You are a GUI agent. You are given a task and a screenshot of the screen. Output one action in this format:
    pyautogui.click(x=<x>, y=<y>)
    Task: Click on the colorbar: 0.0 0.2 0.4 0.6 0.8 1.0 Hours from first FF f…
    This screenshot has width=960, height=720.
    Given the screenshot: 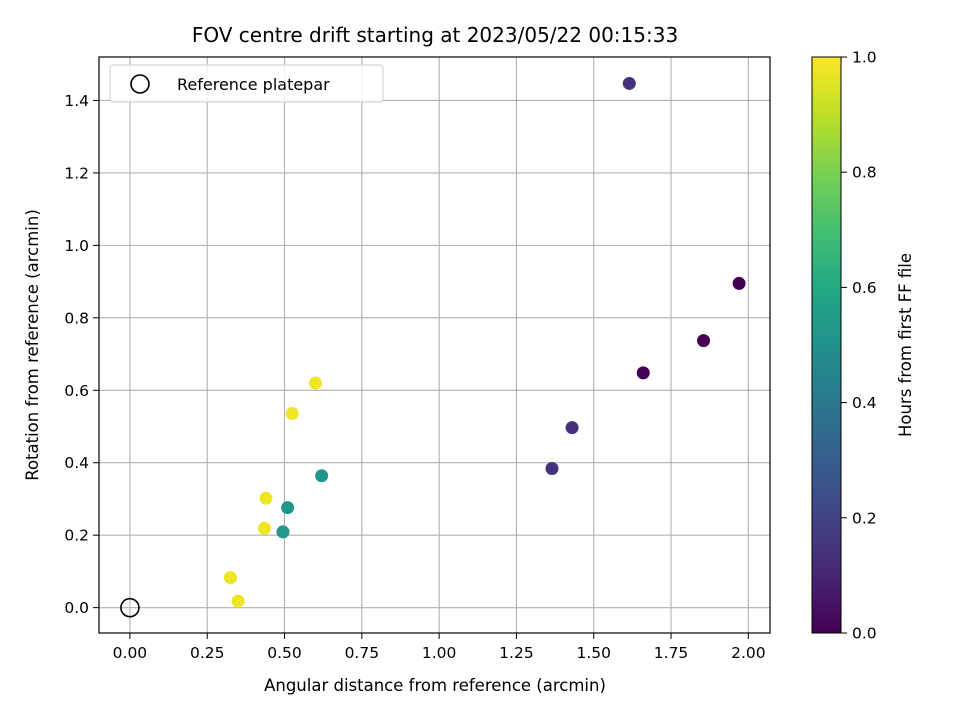 What is the action you would take?
    pyautogui.click(x=863, y=346)
    